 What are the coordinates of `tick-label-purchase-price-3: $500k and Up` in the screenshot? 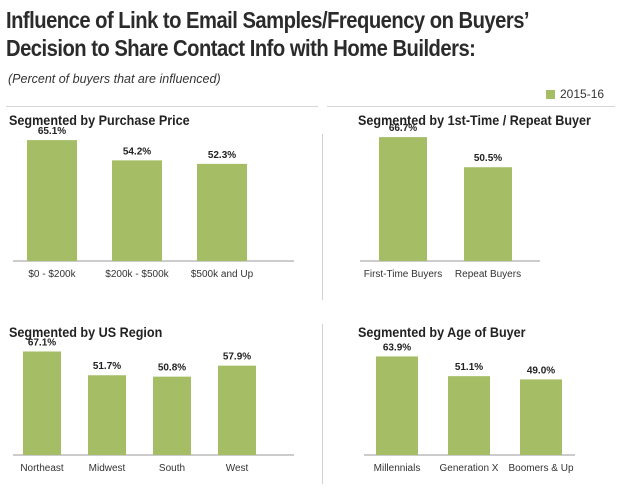 It's located at (222, 274).